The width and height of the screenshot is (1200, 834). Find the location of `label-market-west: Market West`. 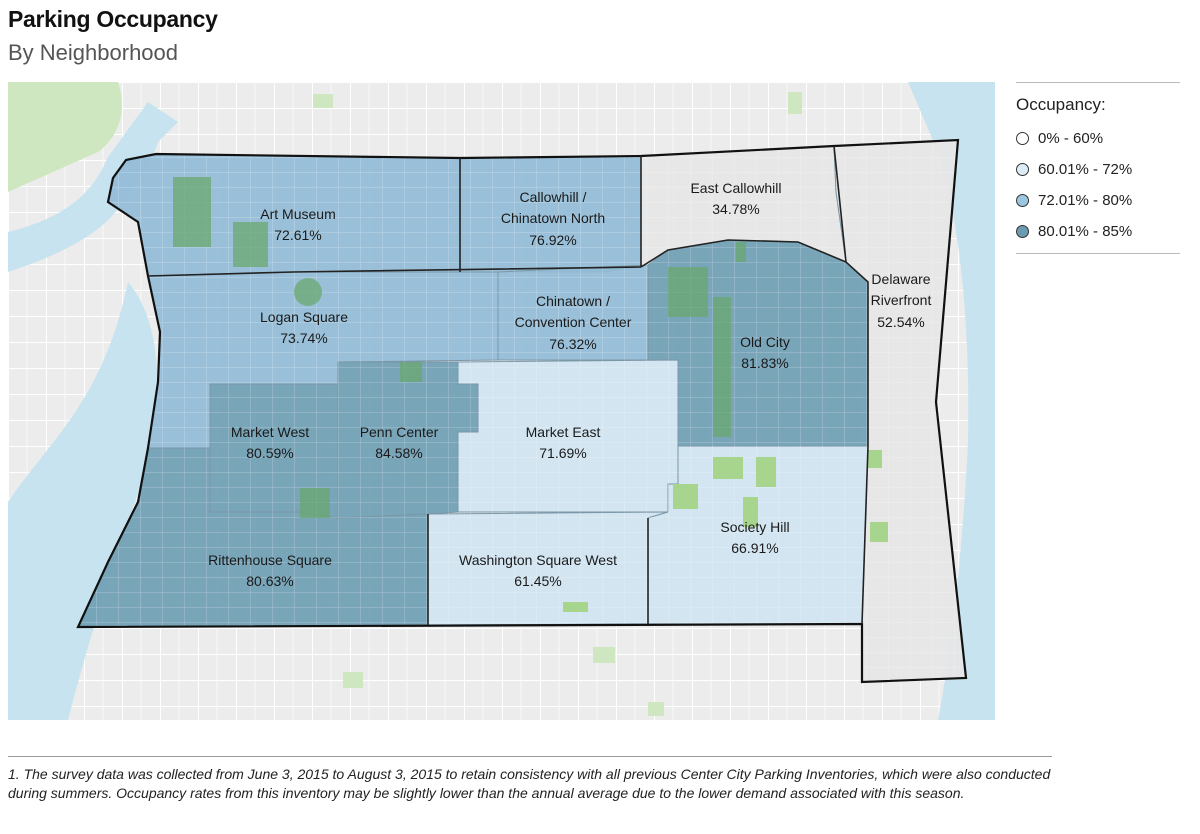

label-market-west: Market West is located at coordinates (270, 432).